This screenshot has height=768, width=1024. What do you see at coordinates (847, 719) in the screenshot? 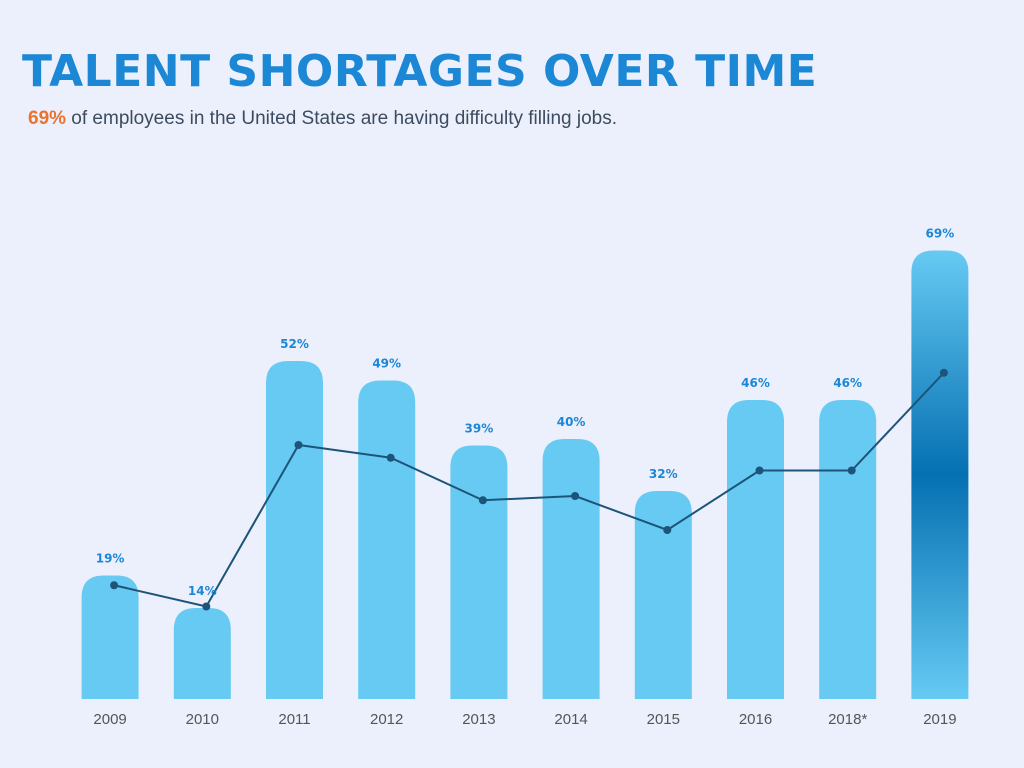
I see `x-tick-label: 2018*` at bounding box center [847, 719].